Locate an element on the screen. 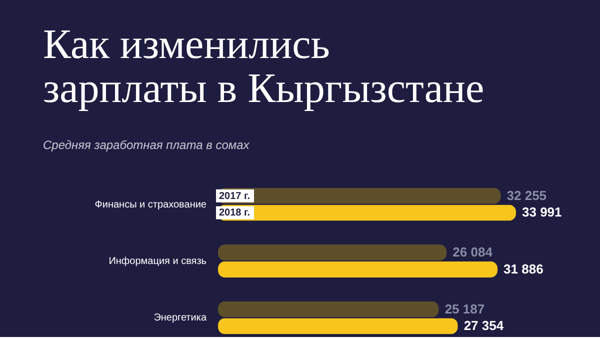  y-tick-label: Энергетика is located at coordinates (180, 318).